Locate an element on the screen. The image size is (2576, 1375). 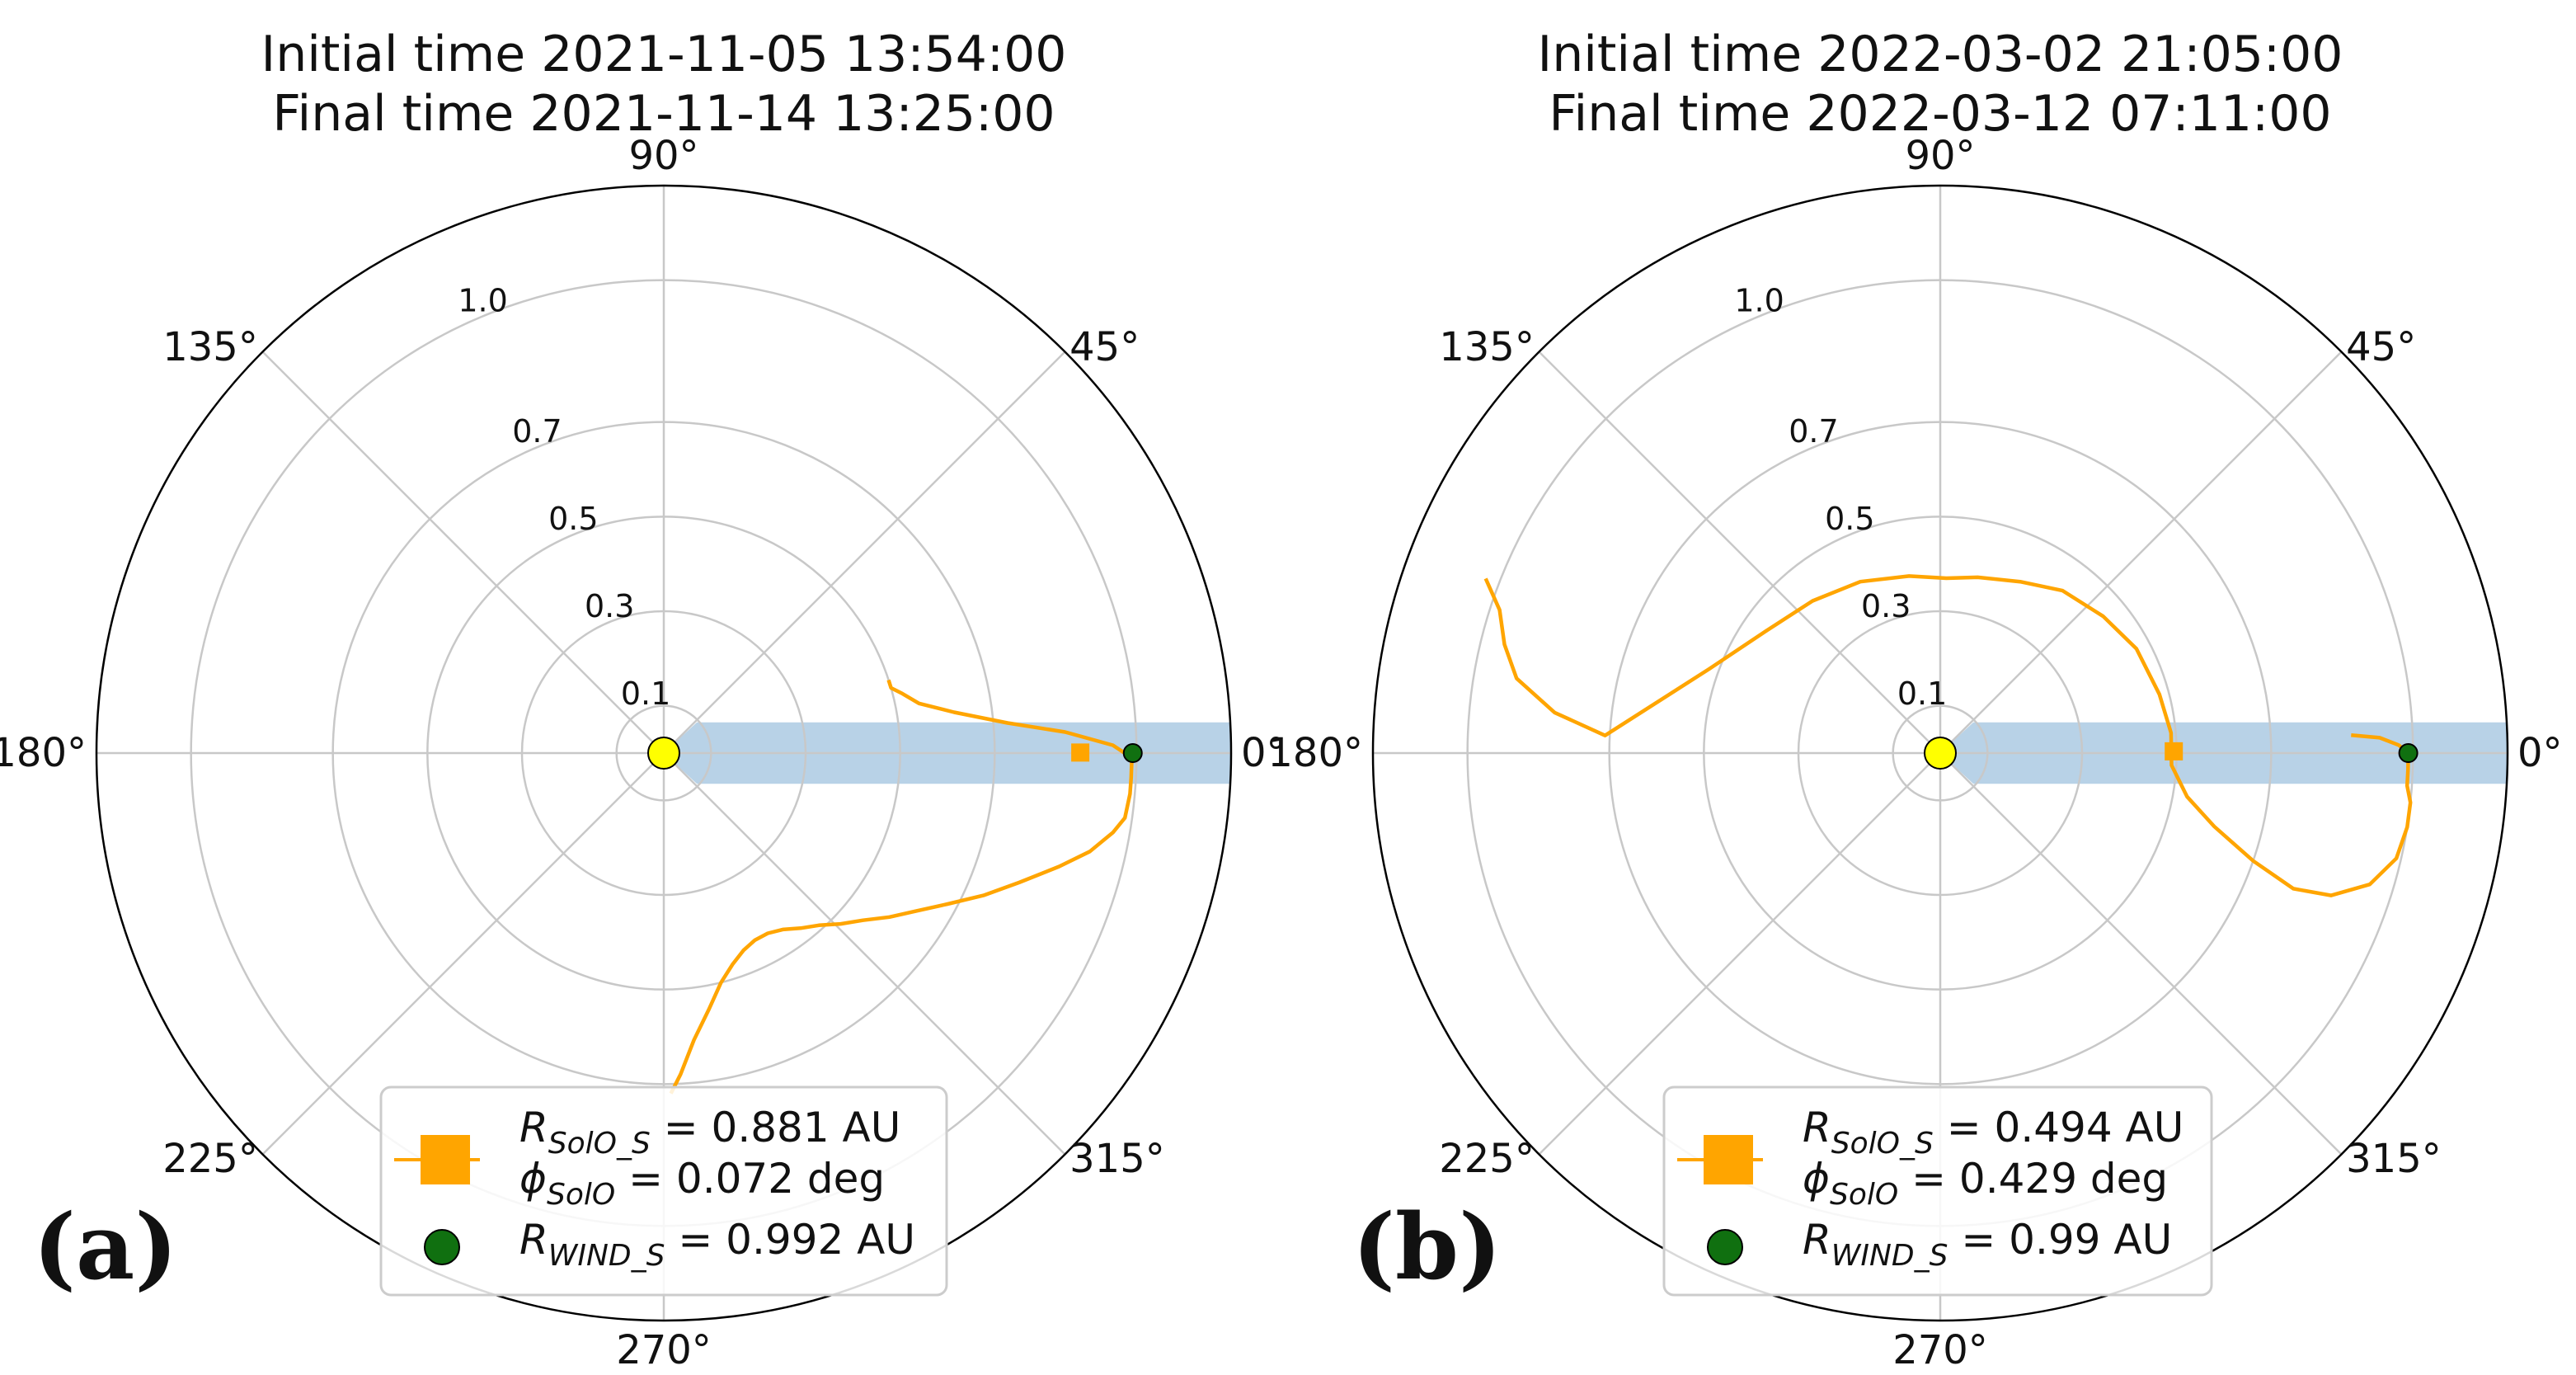
legend-solo-phi: ϕSolO = 0.072 deg is located at coordinates (702, 1183).